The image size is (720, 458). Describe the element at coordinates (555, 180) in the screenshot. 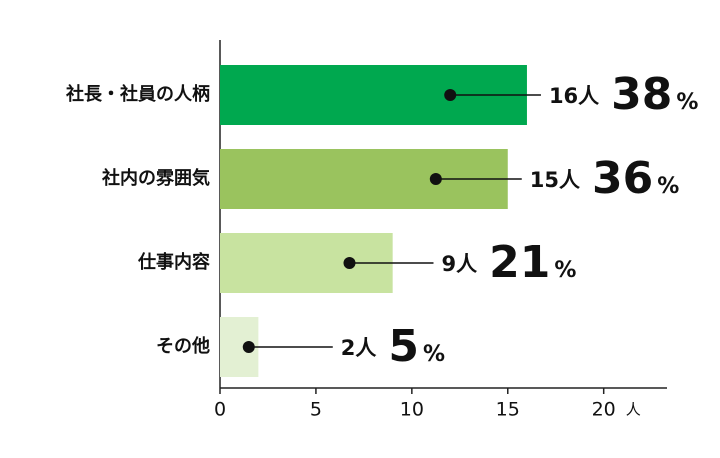

I see `count-label: 15人` at that location.